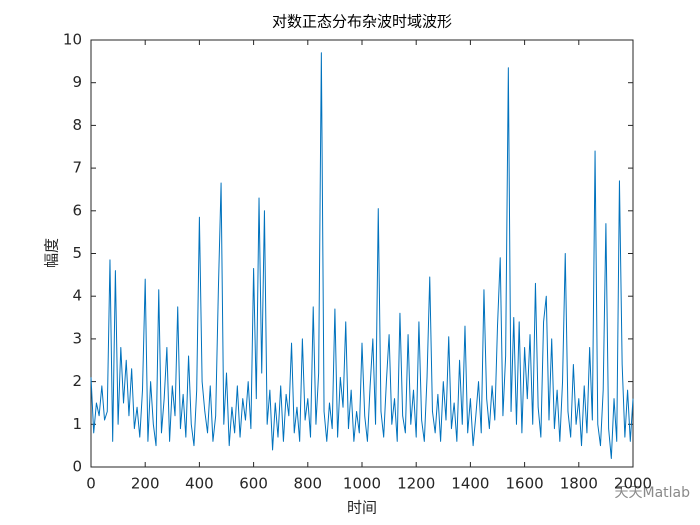  Describe the element at coordinates (77, 253) in the screenshot. I see `y-tick-label: 5` at that location.